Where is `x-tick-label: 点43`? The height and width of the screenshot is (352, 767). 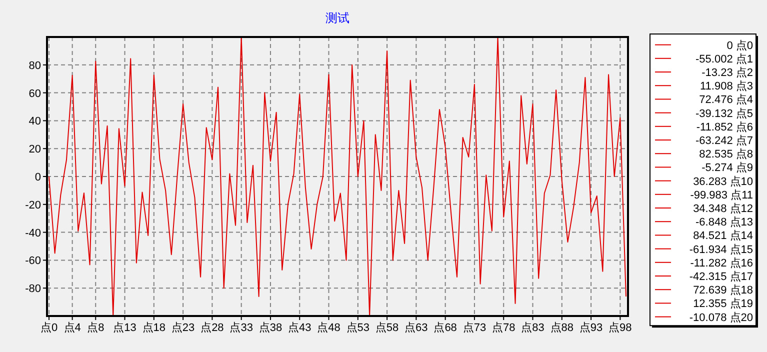
x-tick-label: 点43 is located at coordinates (300, 327).